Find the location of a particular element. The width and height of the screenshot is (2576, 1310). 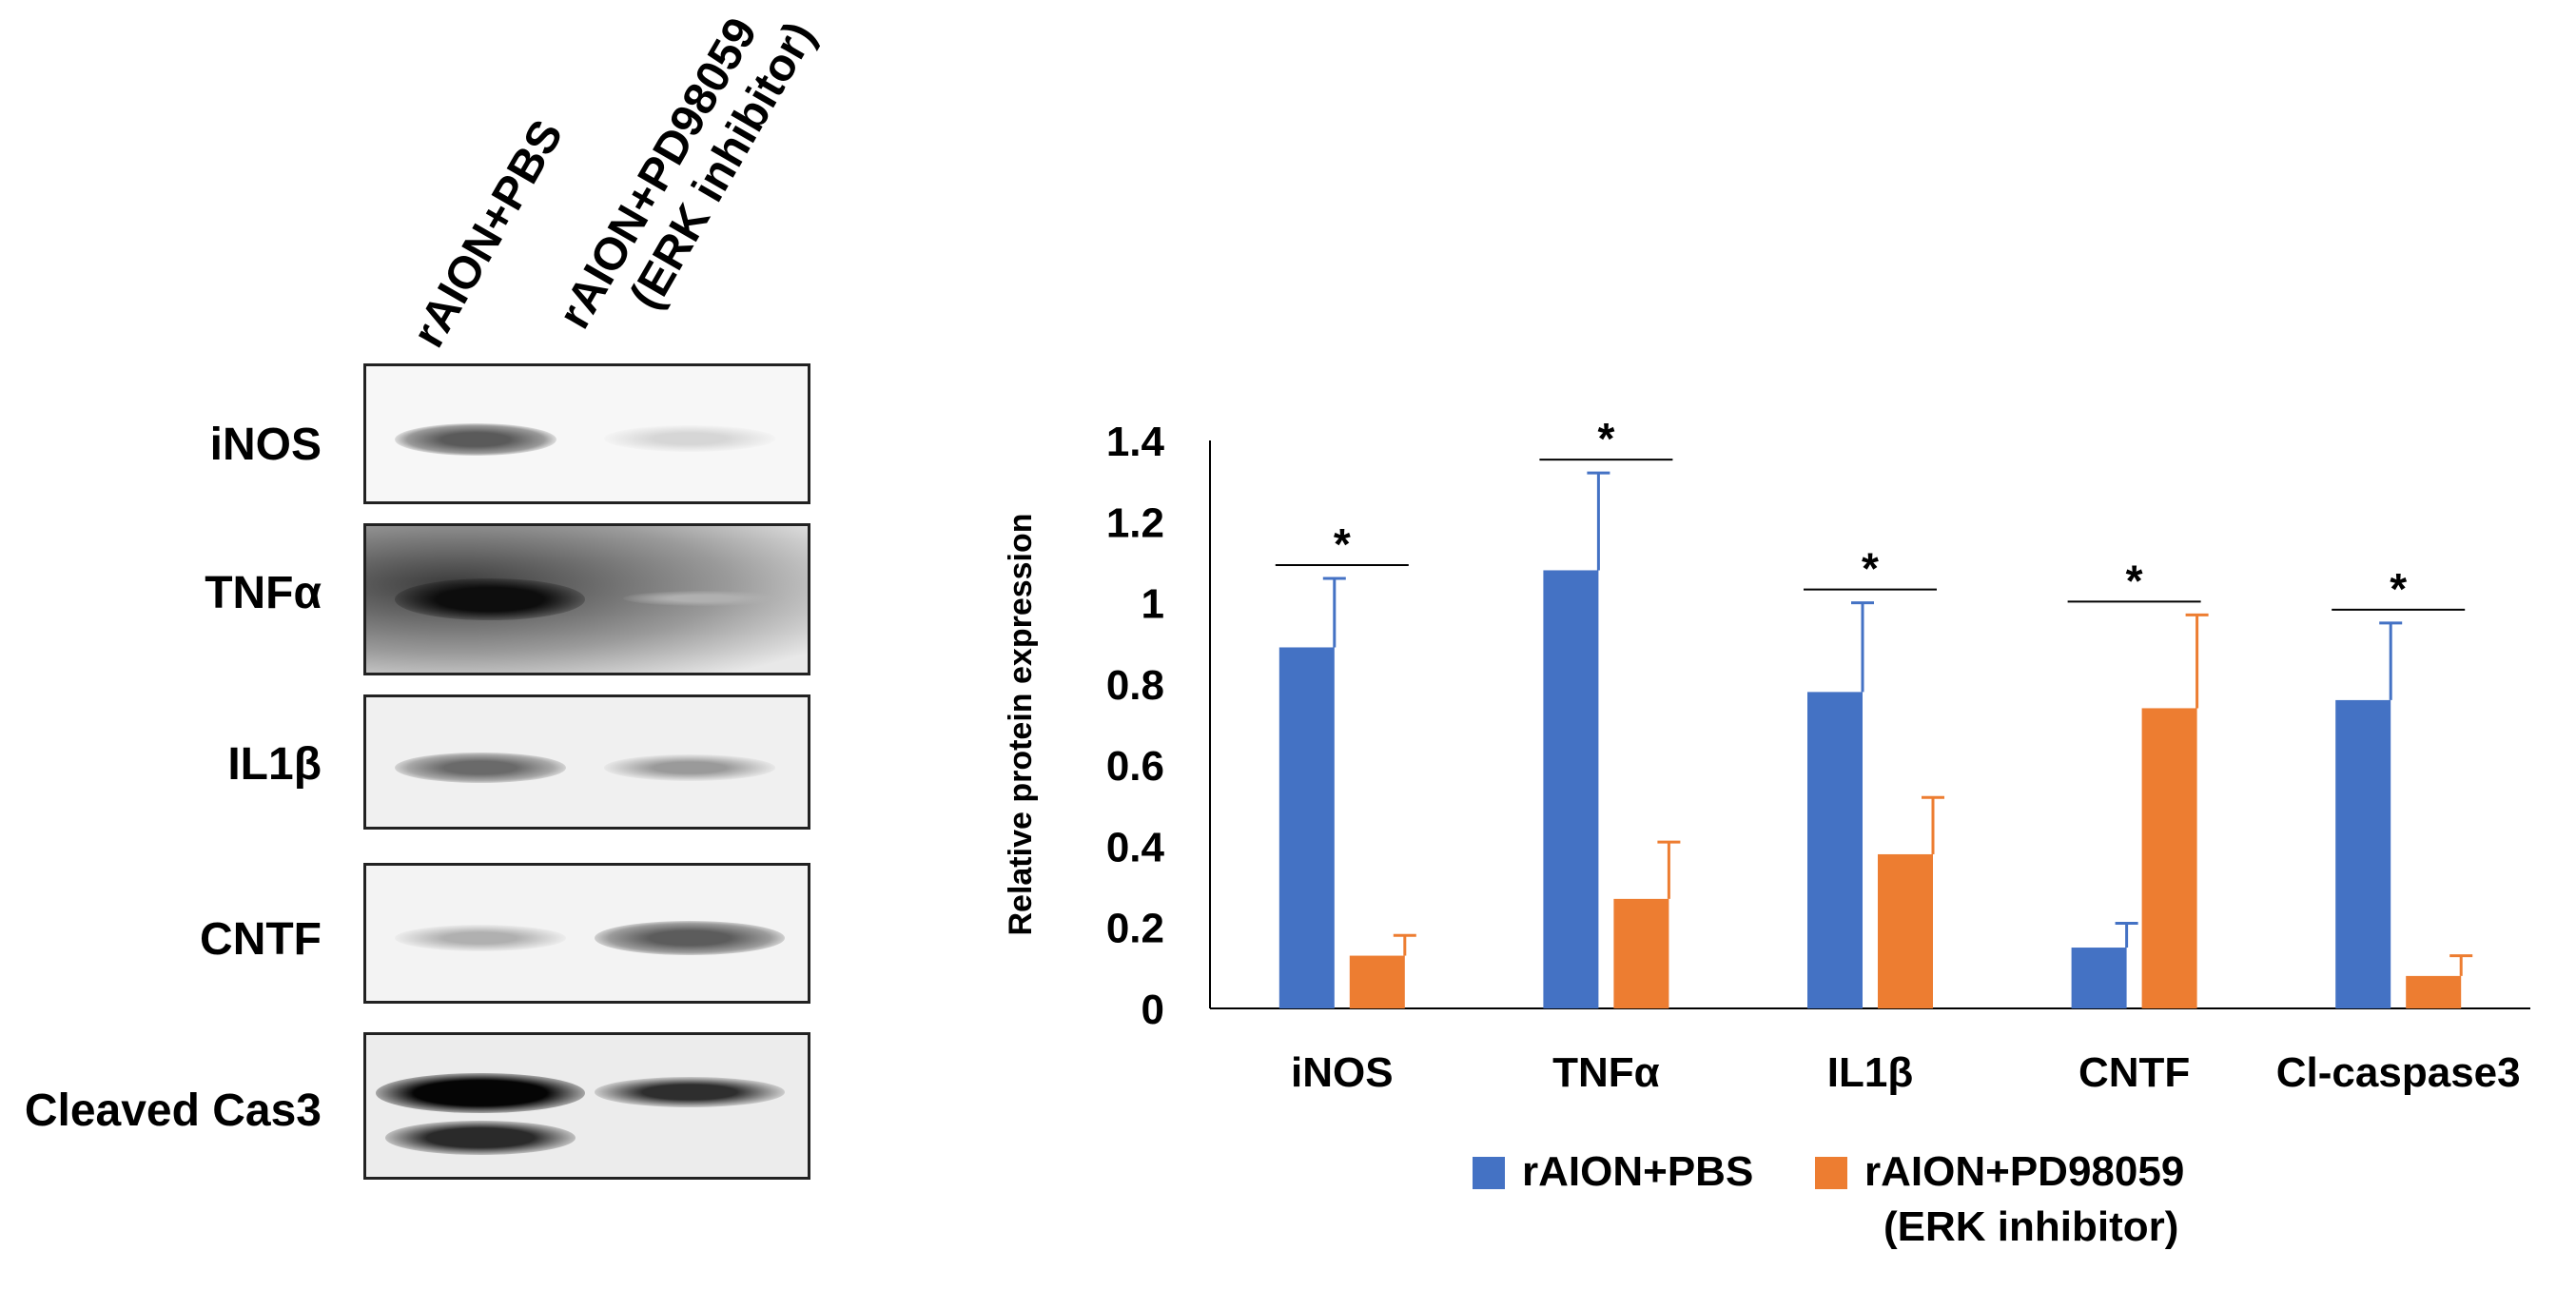

blot-label-tnfa: TNFα is located at coordinates (263, 593).